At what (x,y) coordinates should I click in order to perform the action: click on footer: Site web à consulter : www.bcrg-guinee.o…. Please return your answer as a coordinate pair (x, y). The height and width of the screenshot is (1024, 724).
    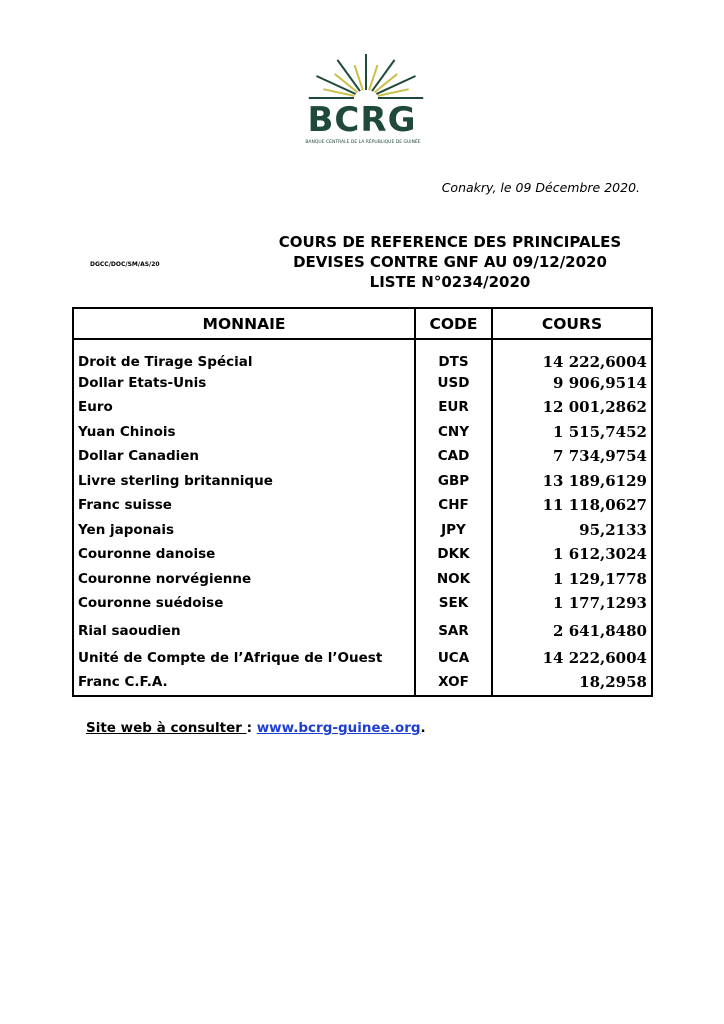
    Looking at the image, I should click on (256, 728).